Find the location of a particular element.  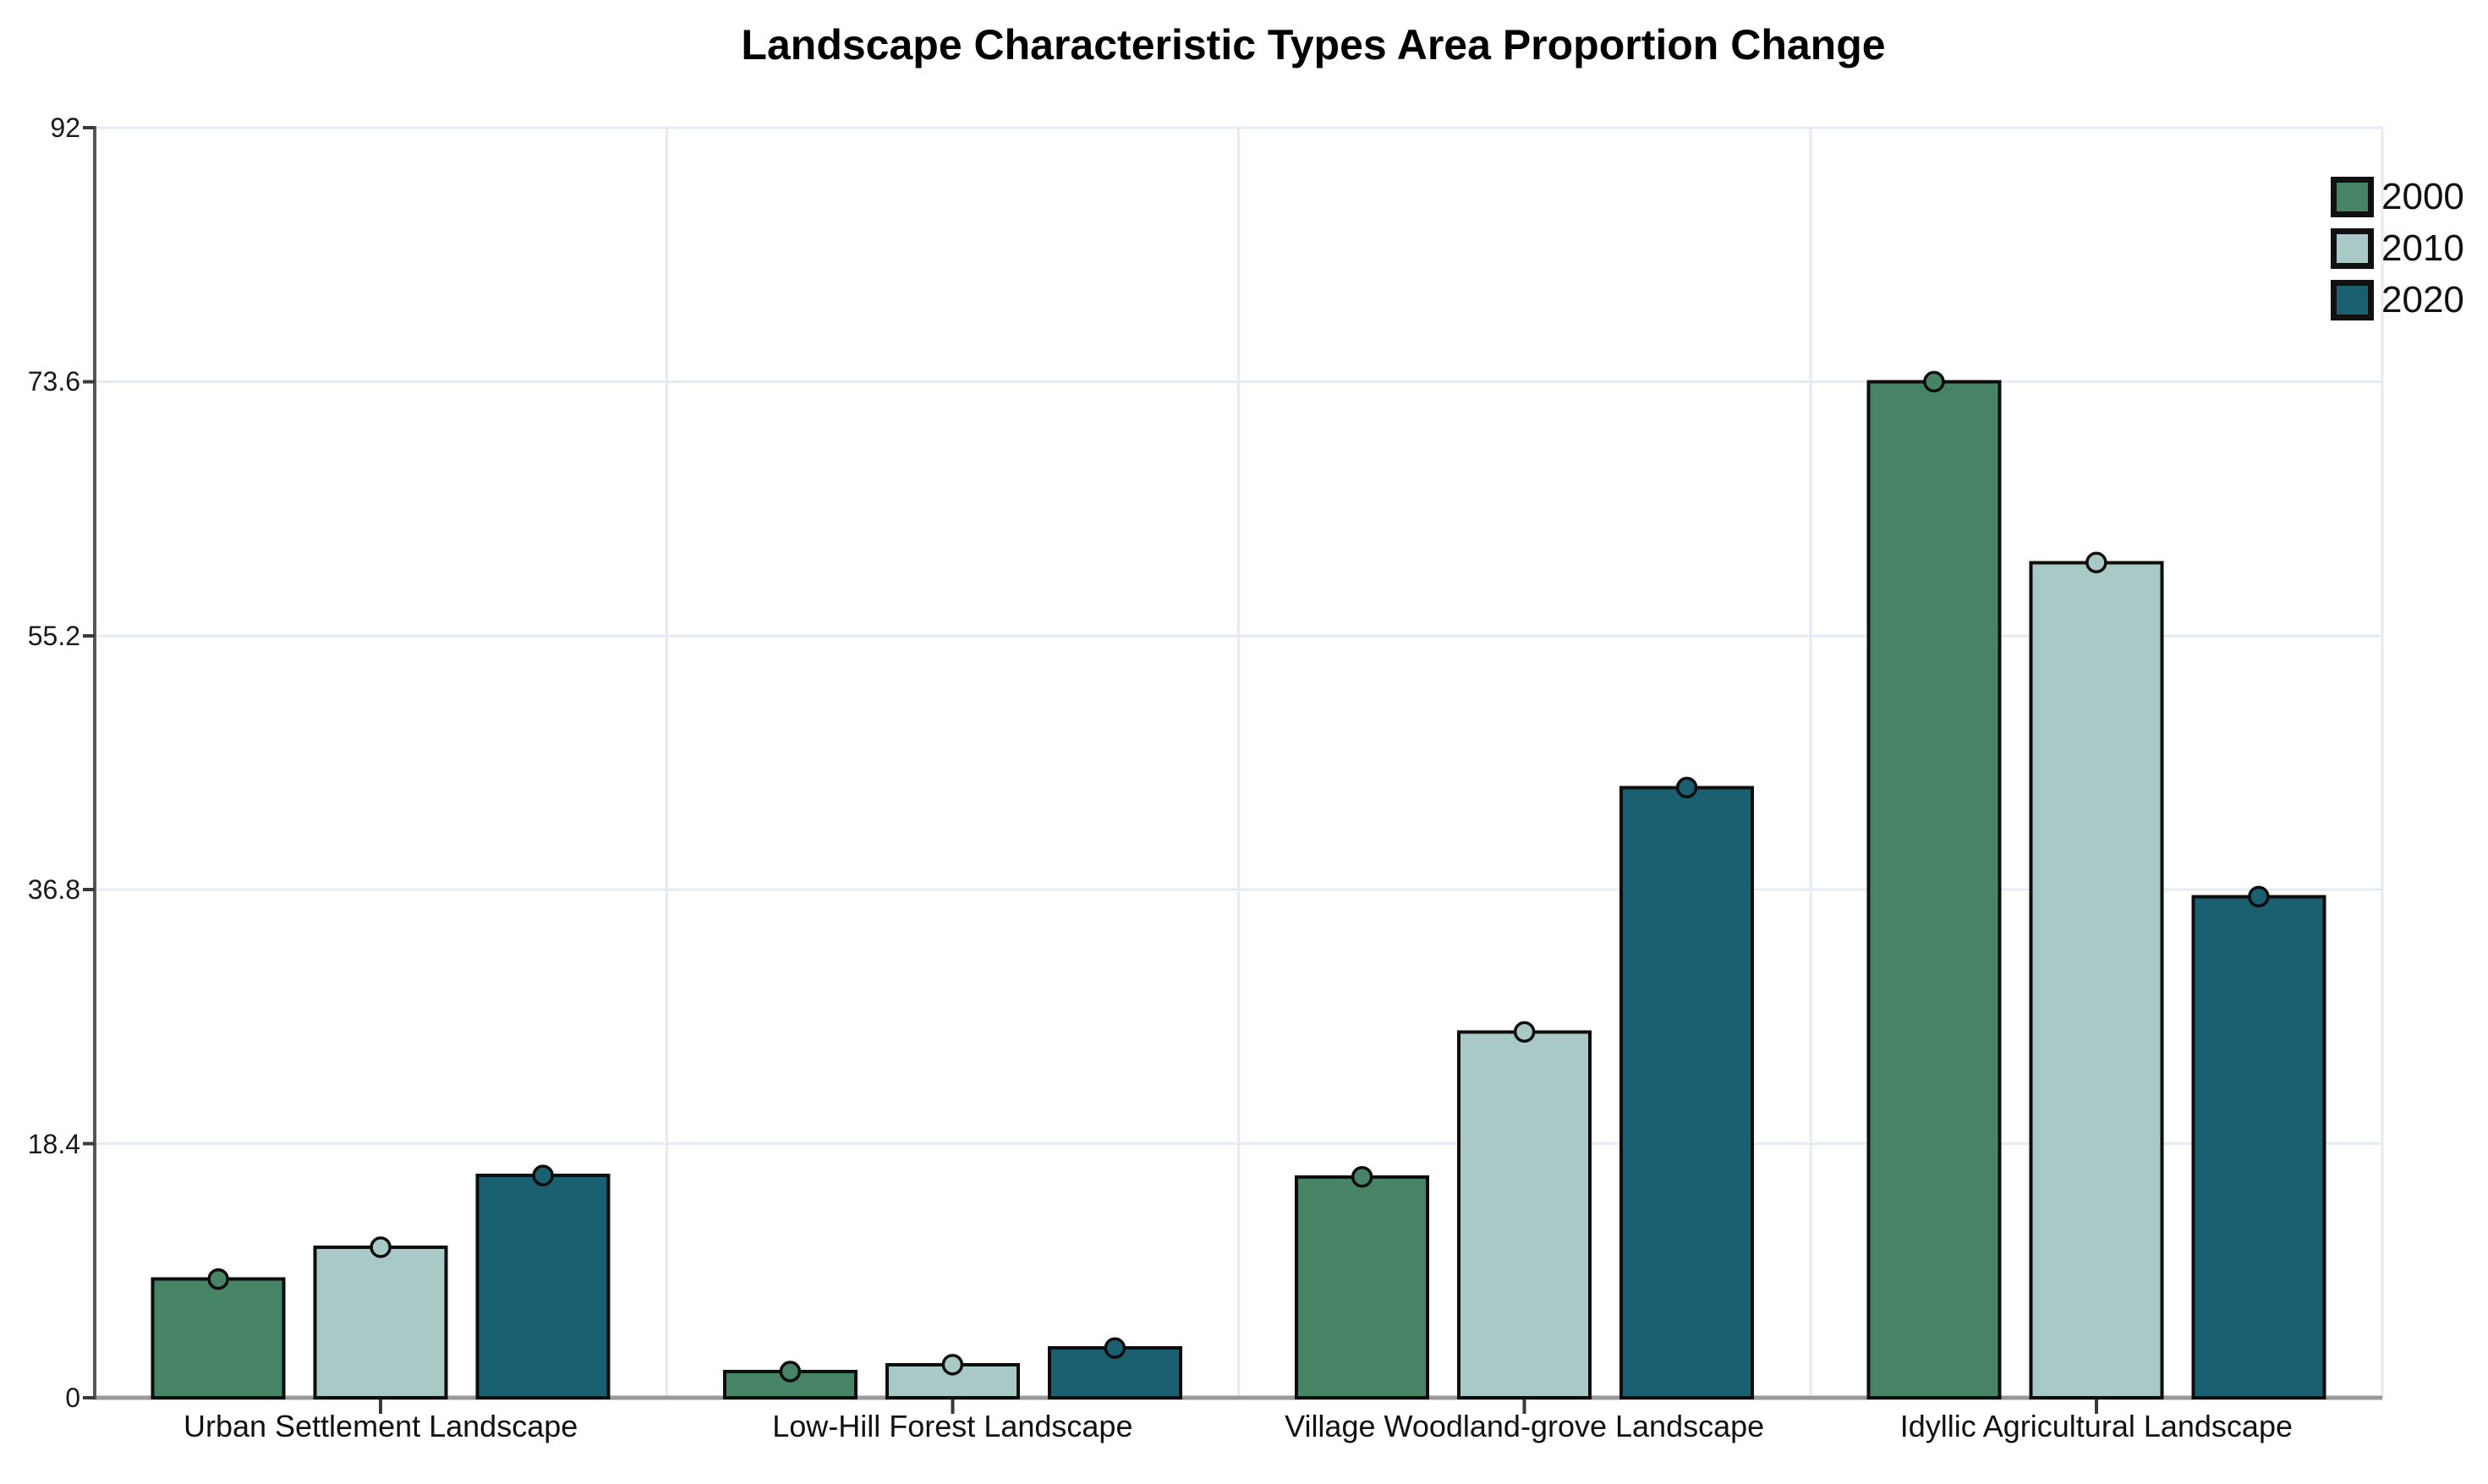

legend-row-2020: 2020 is located at coordinates (2397, 300).